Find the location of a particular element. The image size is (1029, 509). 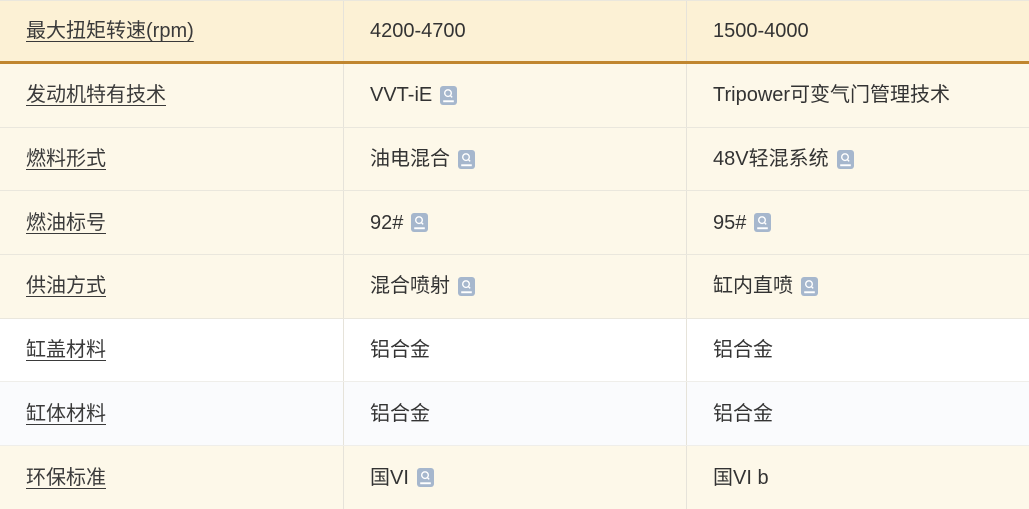

spec-value-text-car1: VVT-iE is located at coordinates (401, 95).